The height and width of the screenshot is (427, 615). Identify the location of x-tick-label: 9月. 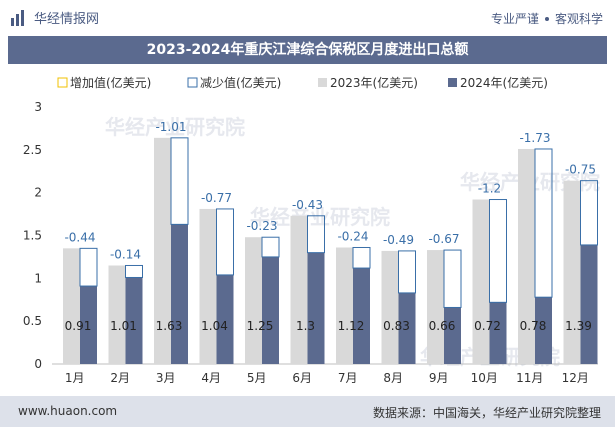
(439, 378).